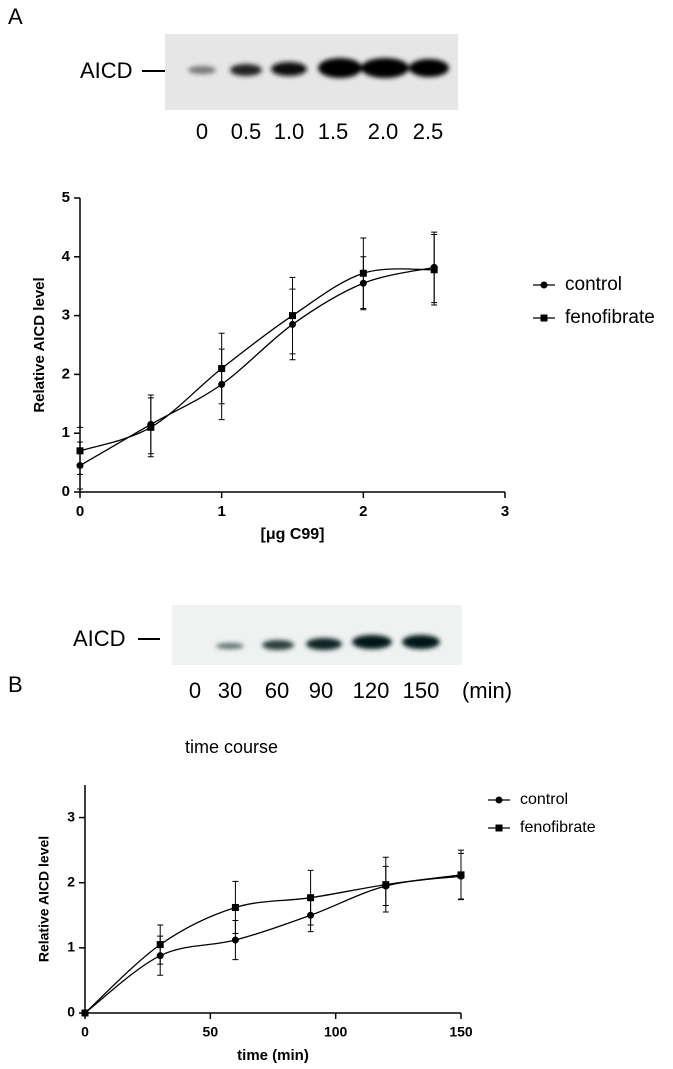 The height and width of the screenshot is (1069, 673). I want to click on x-tick-label: 50, so click(211, 1032).